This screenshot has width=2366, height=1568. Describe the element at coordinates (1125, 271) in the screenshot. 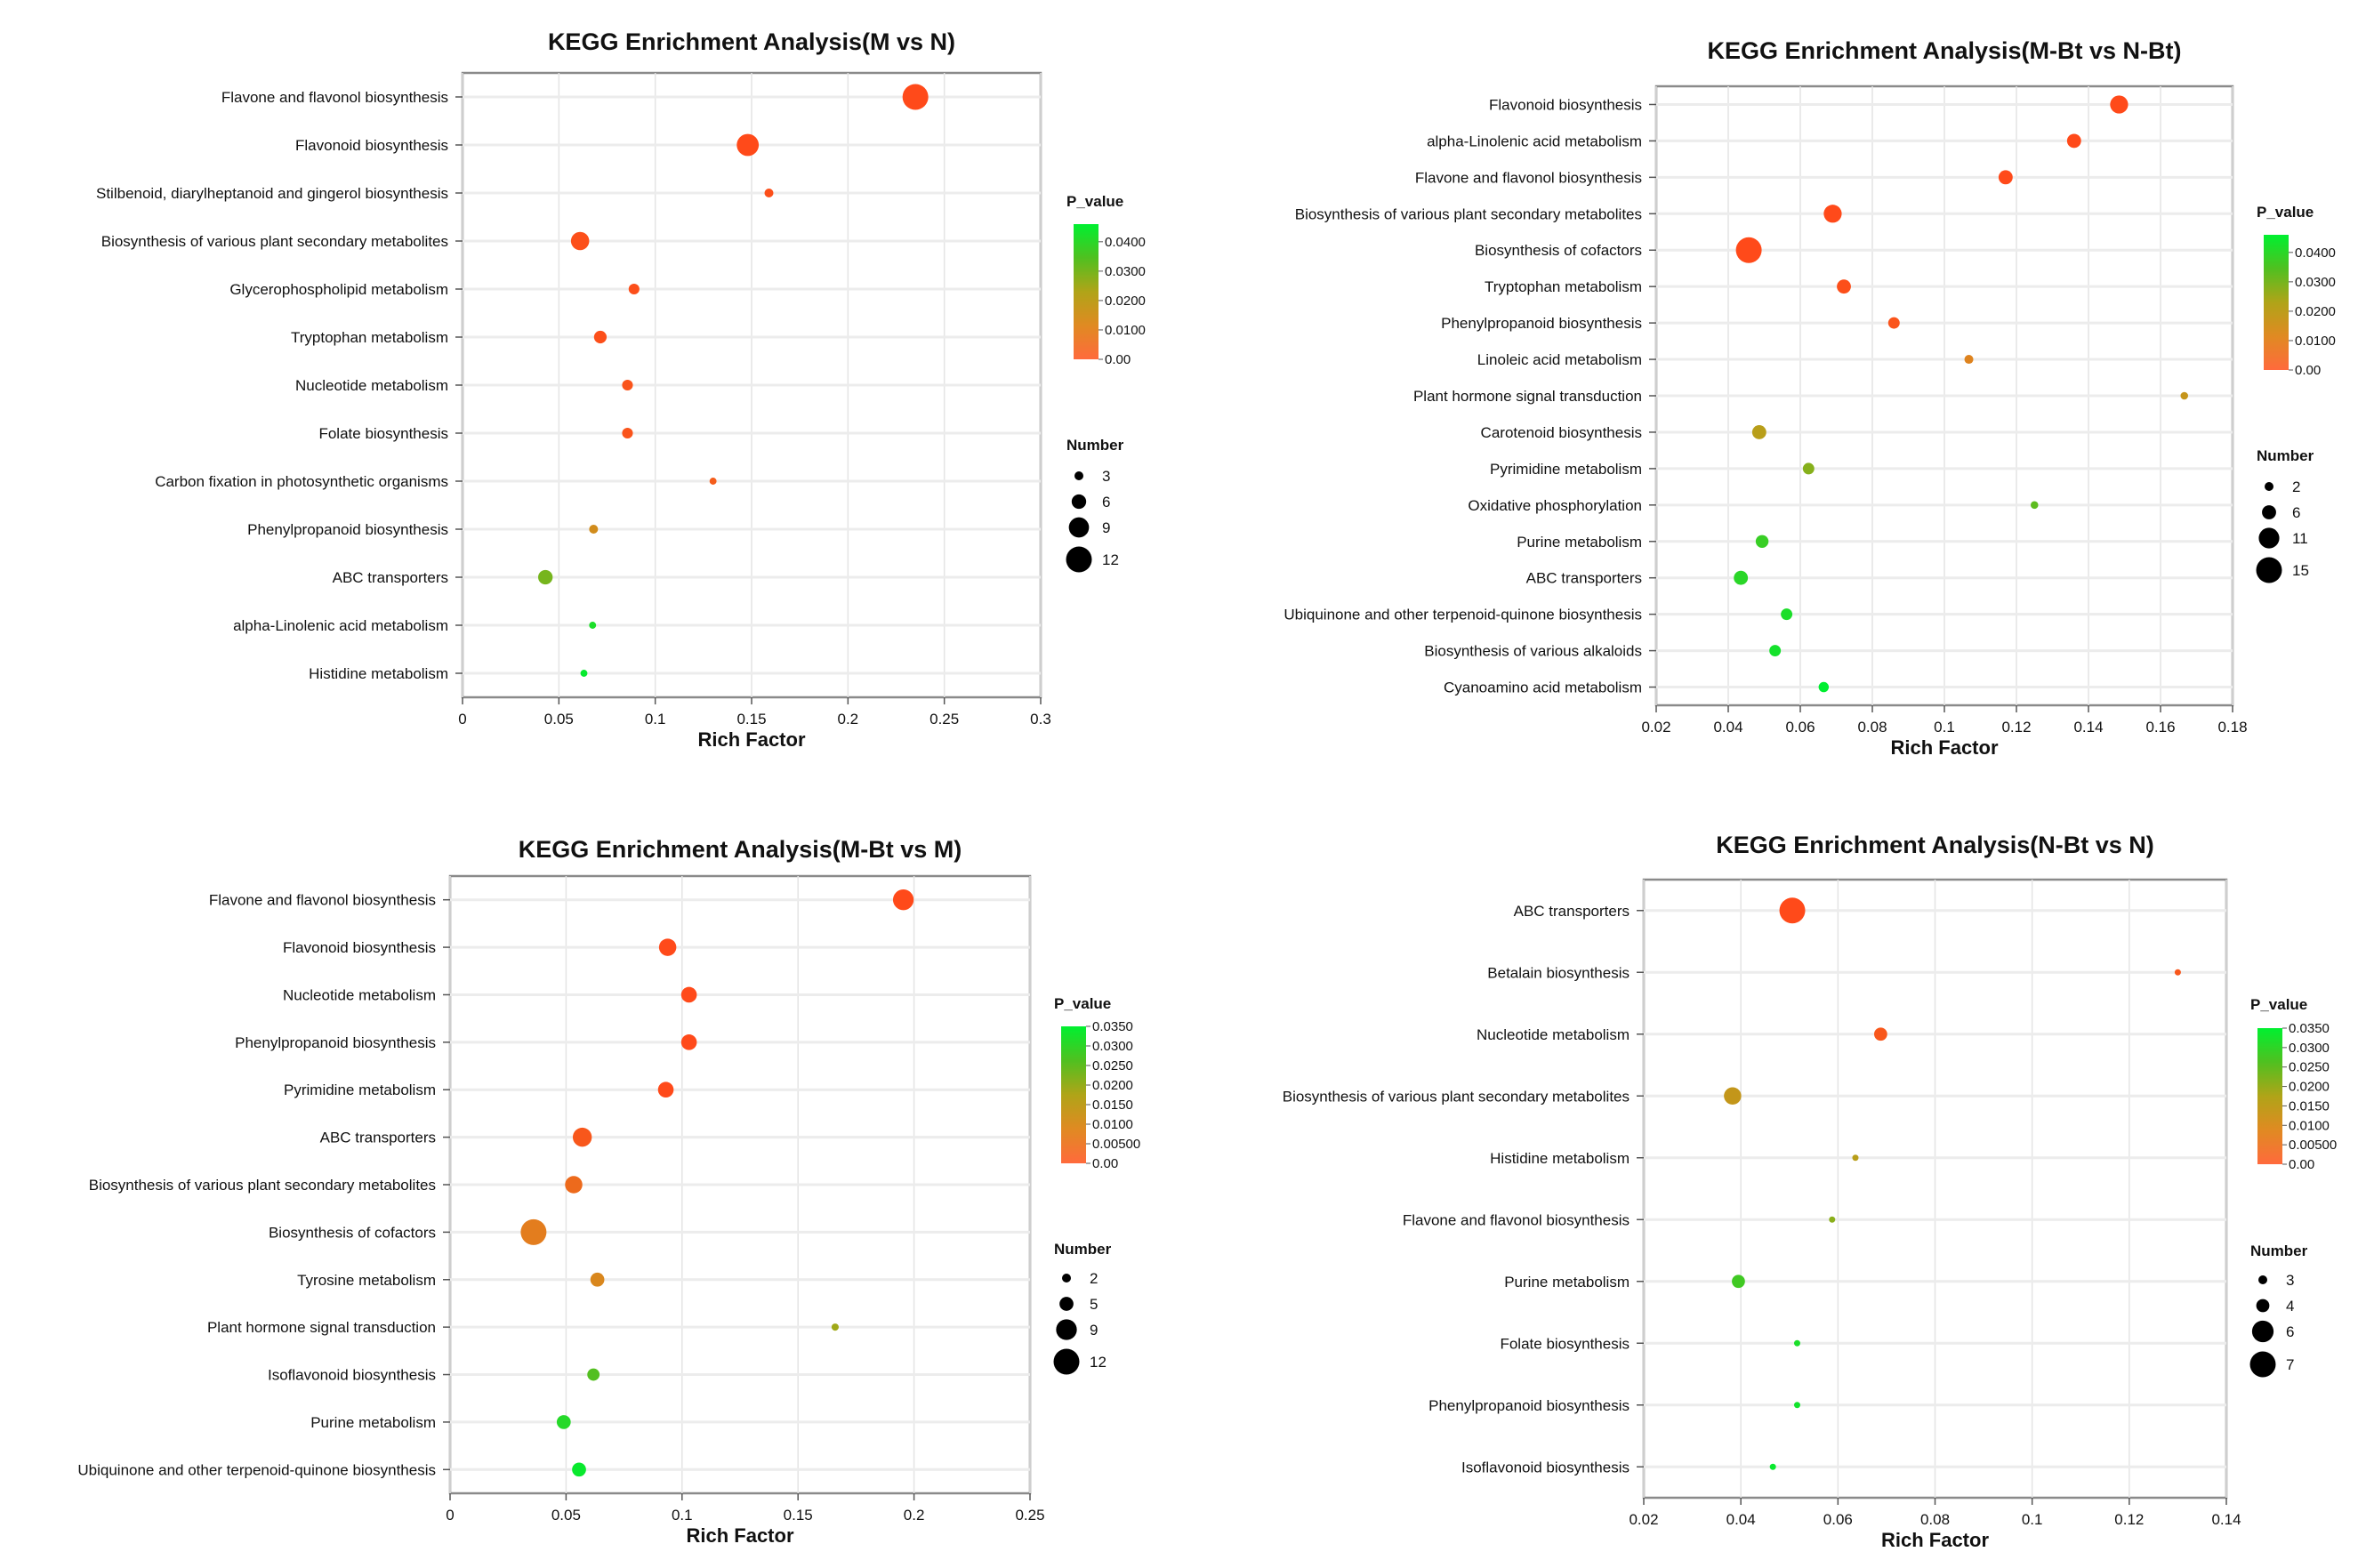

I see `color-legend-label: 0.0300` at that location.